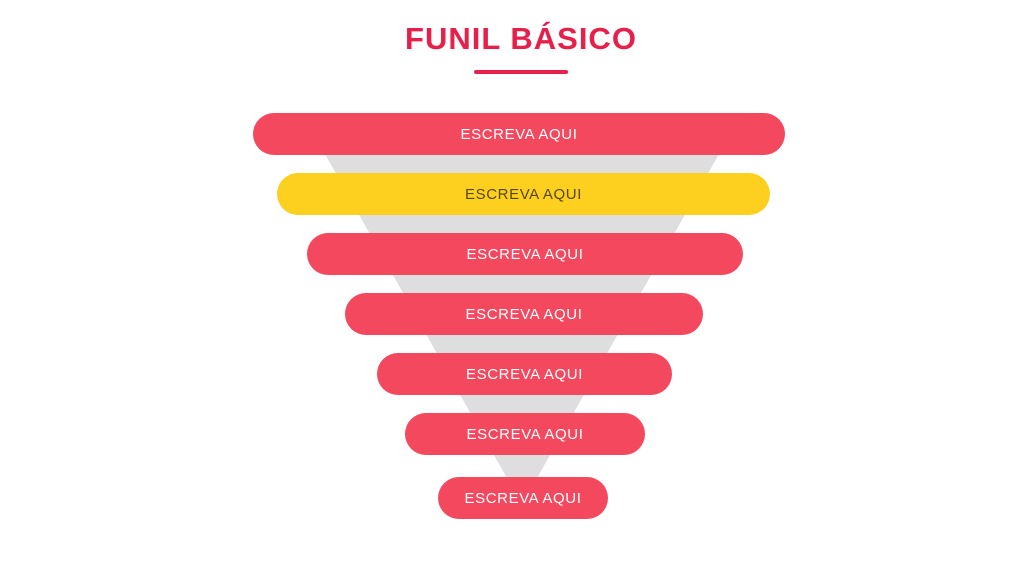 The height and width of the screenshot is (576, 1024). I want to click on funnel-level-6: ESCREVA AQUI, so click(525, 434).